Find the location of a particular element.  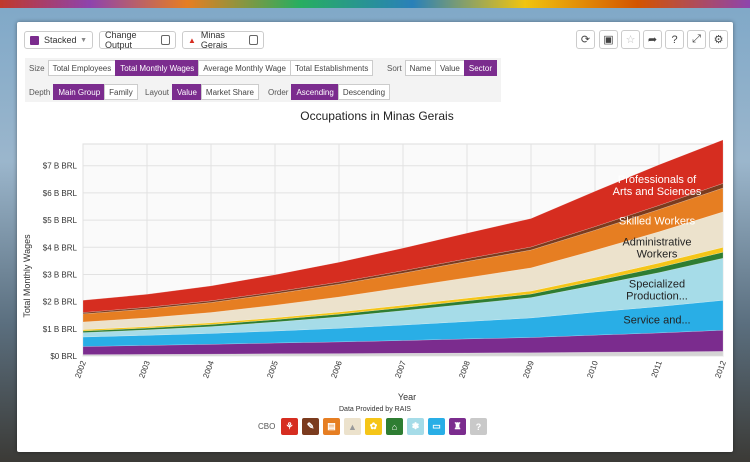

size-option-average-monthly-wage: Average Monthly Wage is located at coordinates (244, 68).